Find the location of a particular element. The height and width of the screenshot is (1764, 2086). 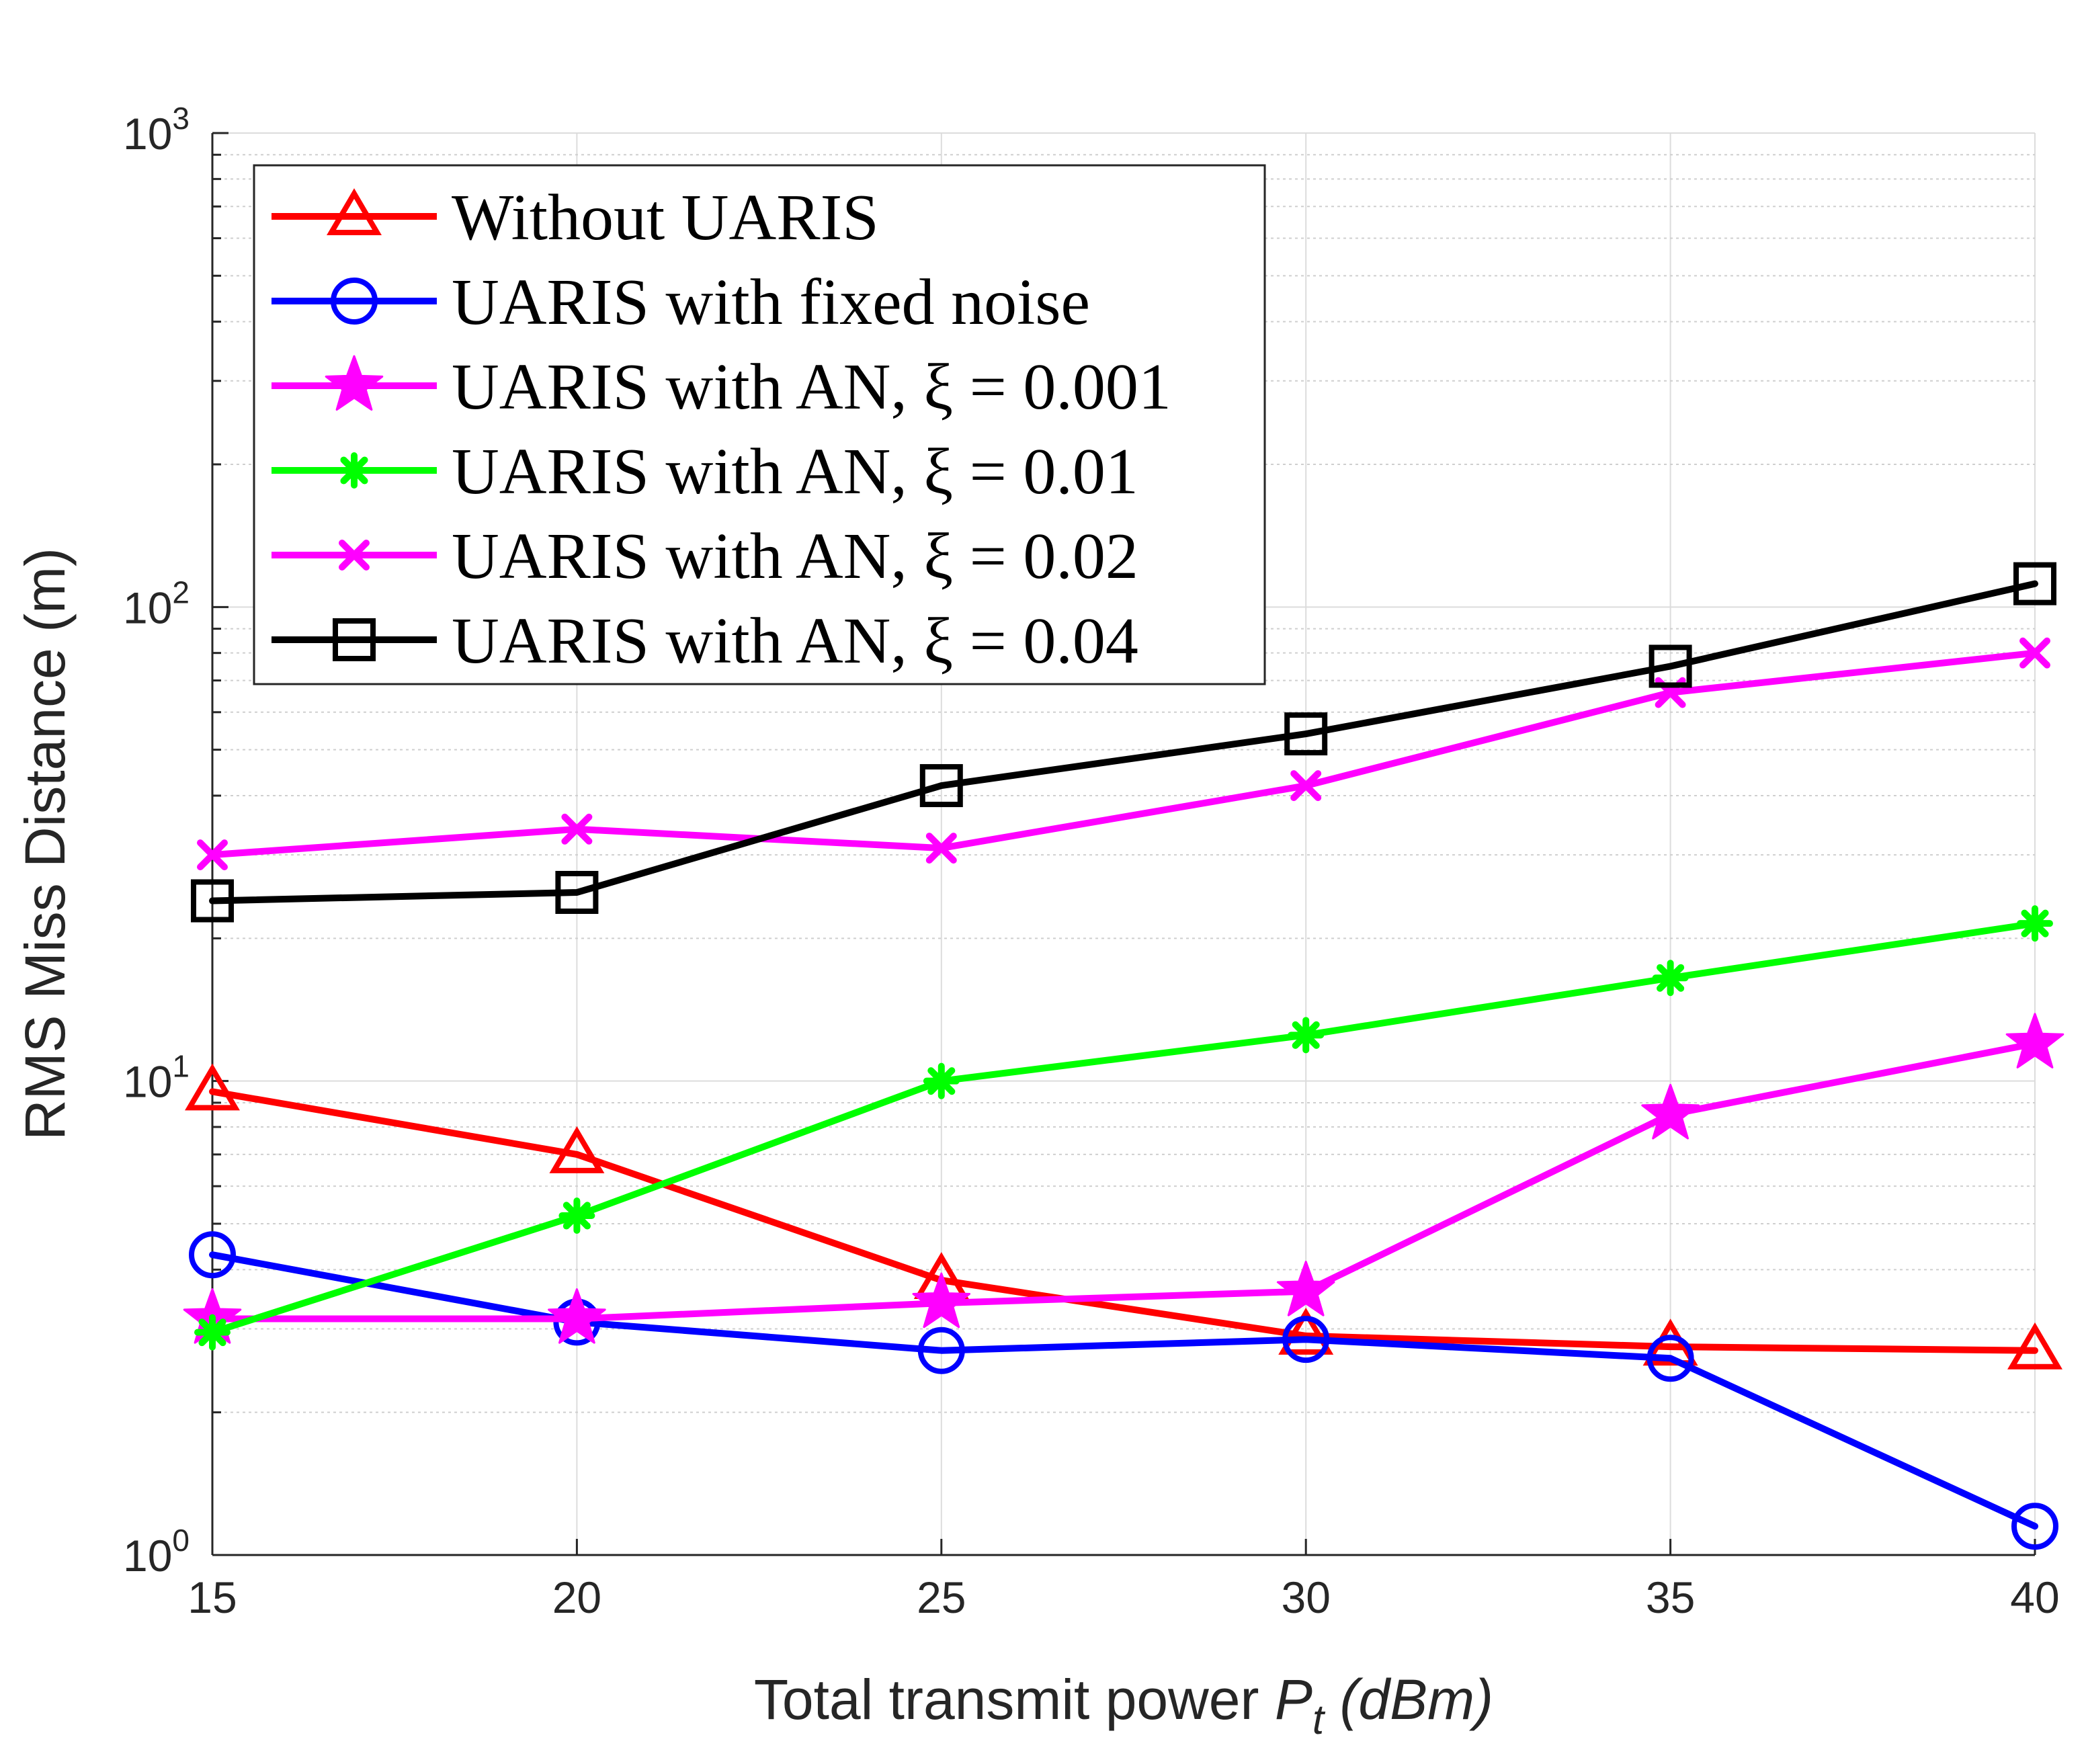

legend-entry: Without UARIS is located at coordinates (576, 217).